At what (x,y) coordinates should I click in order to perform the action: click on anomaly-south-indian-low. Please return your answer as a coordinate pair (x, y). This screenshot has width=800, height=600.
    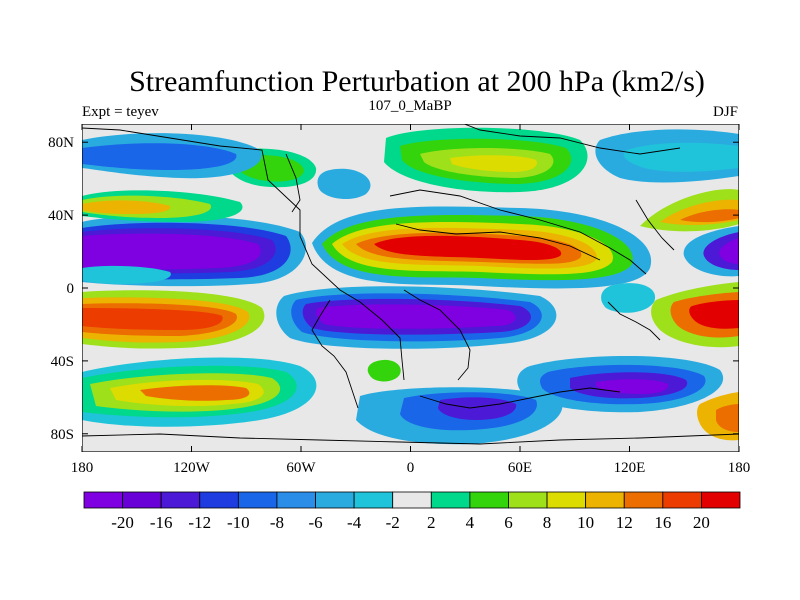
    Looking at the image, I should click on (620, 384).